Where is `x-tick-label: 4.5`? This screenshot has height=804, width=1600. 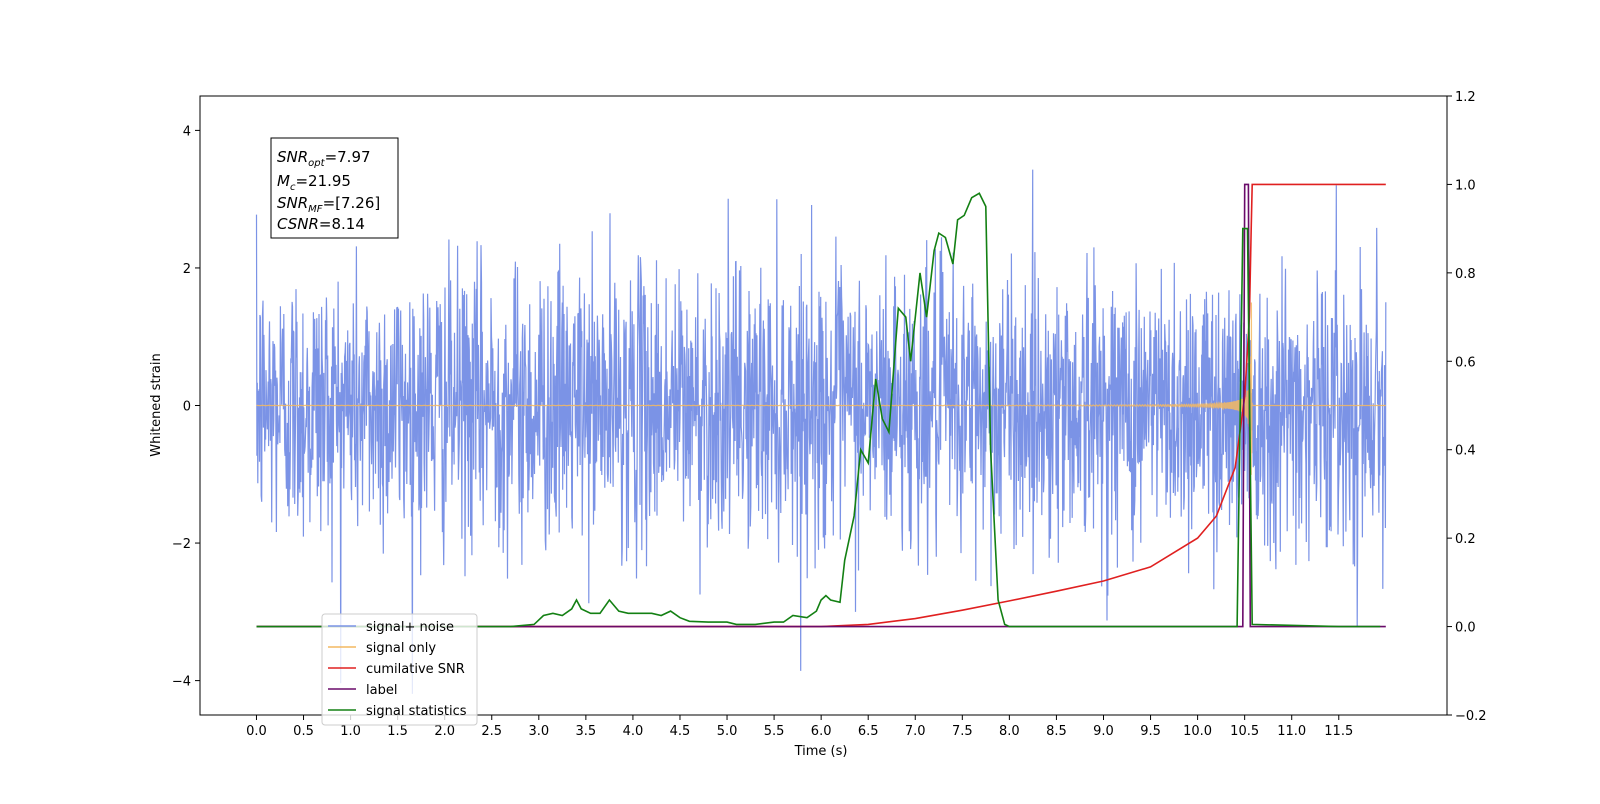 x-tick-label: 4.5 is located at coordinates (680, 731).